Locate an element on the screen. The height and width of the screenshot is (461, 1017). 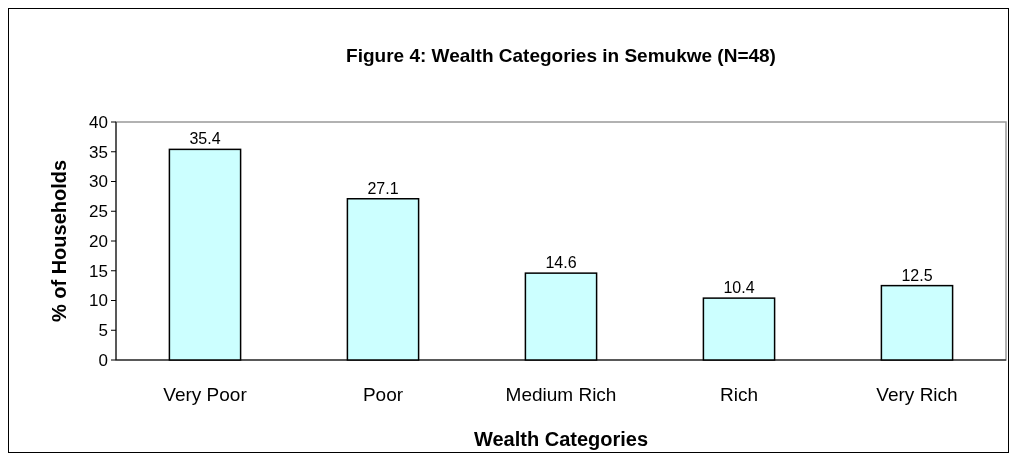
y-tick-label: 5 is located at coordinates (103, 331).